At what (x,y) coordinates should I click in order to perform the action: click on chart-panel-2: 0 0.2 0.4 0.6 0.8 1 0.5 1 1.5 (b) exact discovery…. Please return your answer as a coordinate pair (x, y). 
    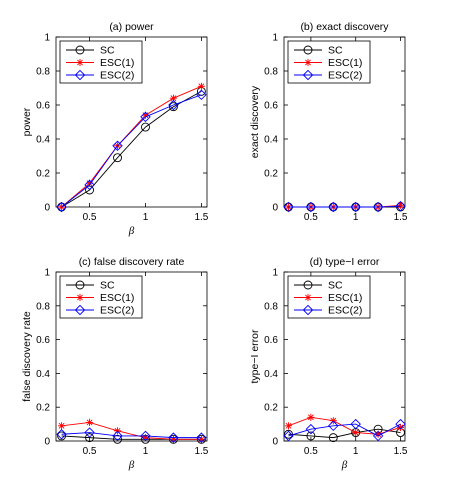
    Looking at the image, I should click on (328, 122).